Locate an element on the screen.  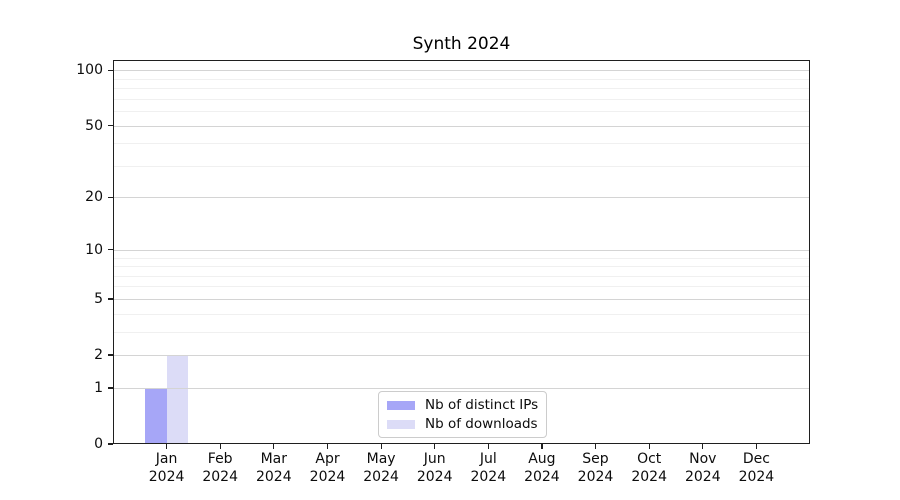
chart-title: Synth 2024 is located at coordinates (461, 44).